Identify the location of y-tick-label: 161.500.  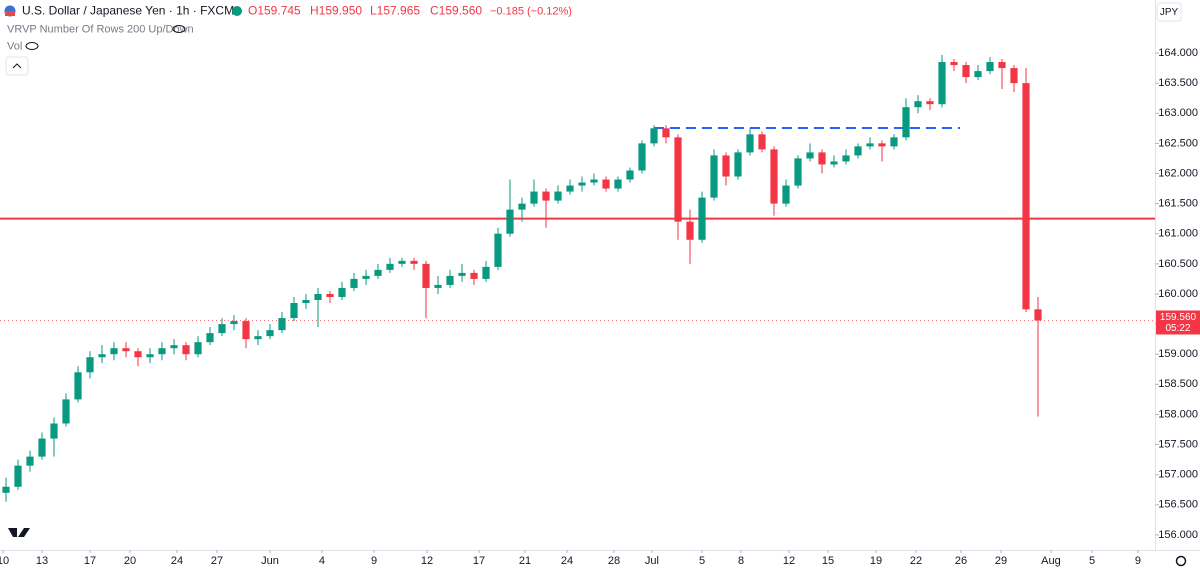
(1178, 204).